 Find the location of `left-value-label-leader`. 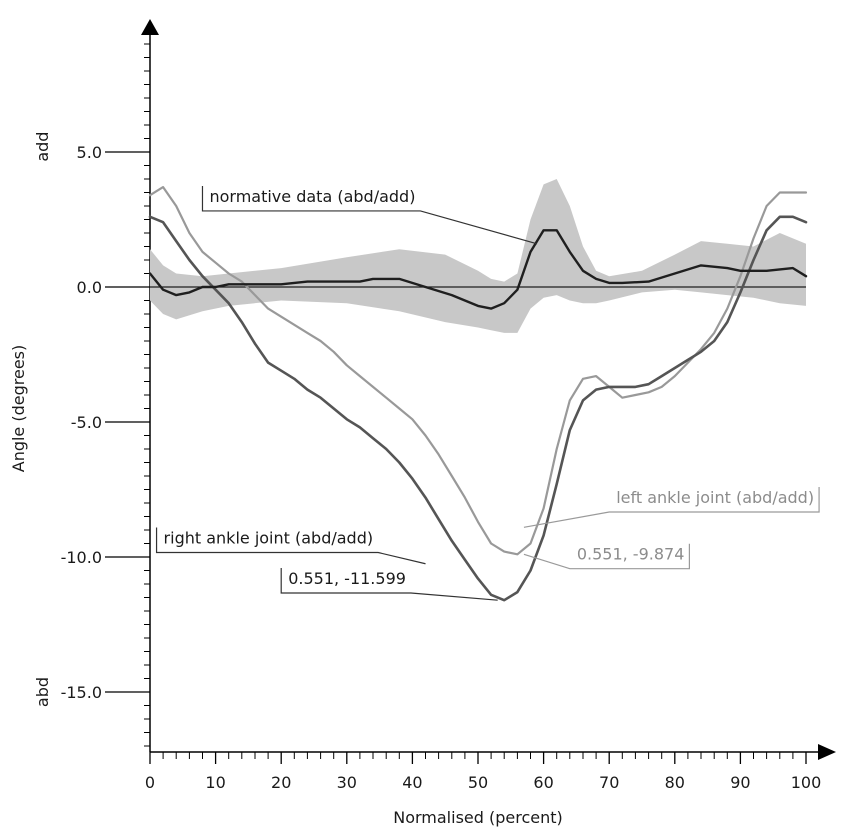

left-value-label-leader is located at coordinates (607, 556).